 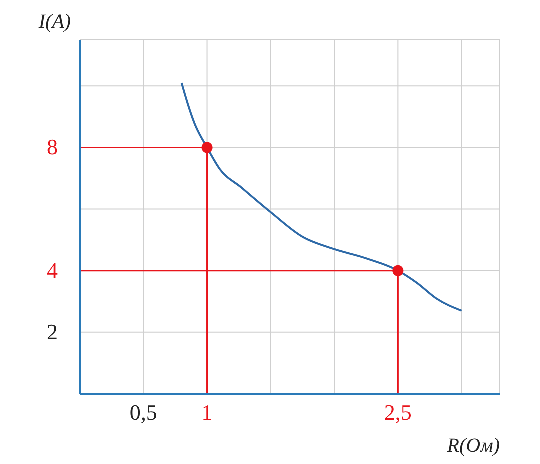 I want to click on y-tick-label: 2, so click(x=52, y=331).